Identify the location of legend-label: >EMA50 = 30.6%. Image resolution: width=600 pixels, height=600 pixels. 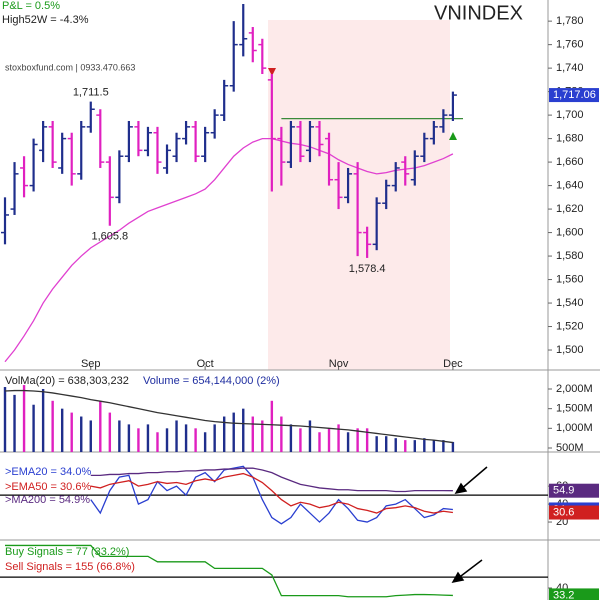
(48, 487).